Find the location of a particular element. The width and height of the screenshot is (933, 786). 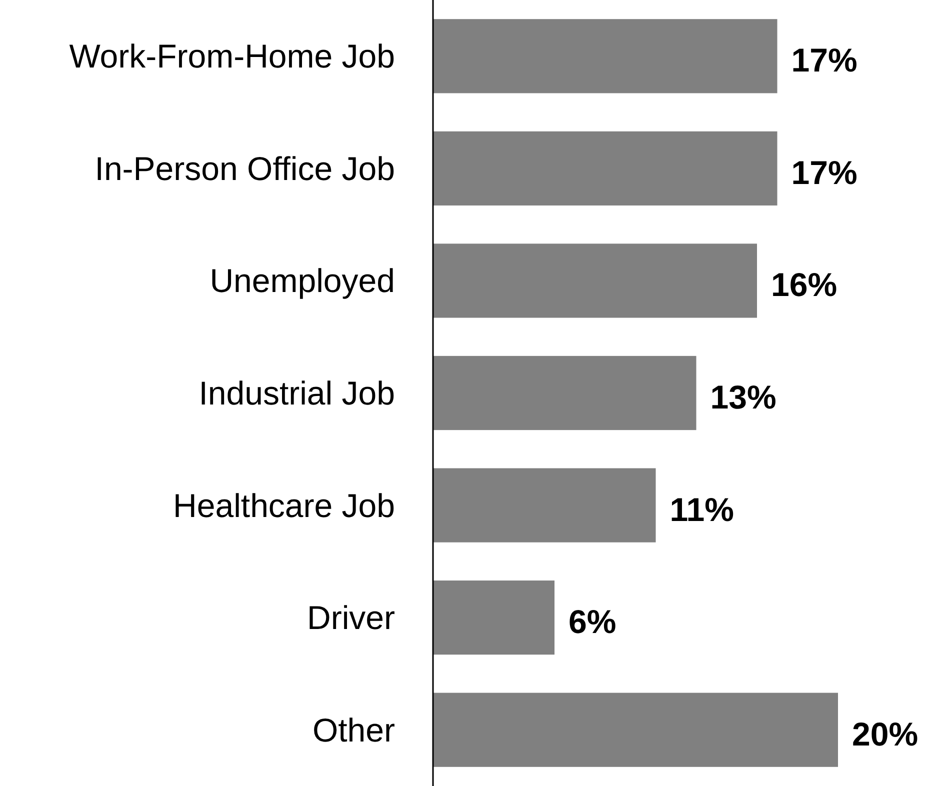

y-tick-label: Driver is located at coordinates (351, 617).